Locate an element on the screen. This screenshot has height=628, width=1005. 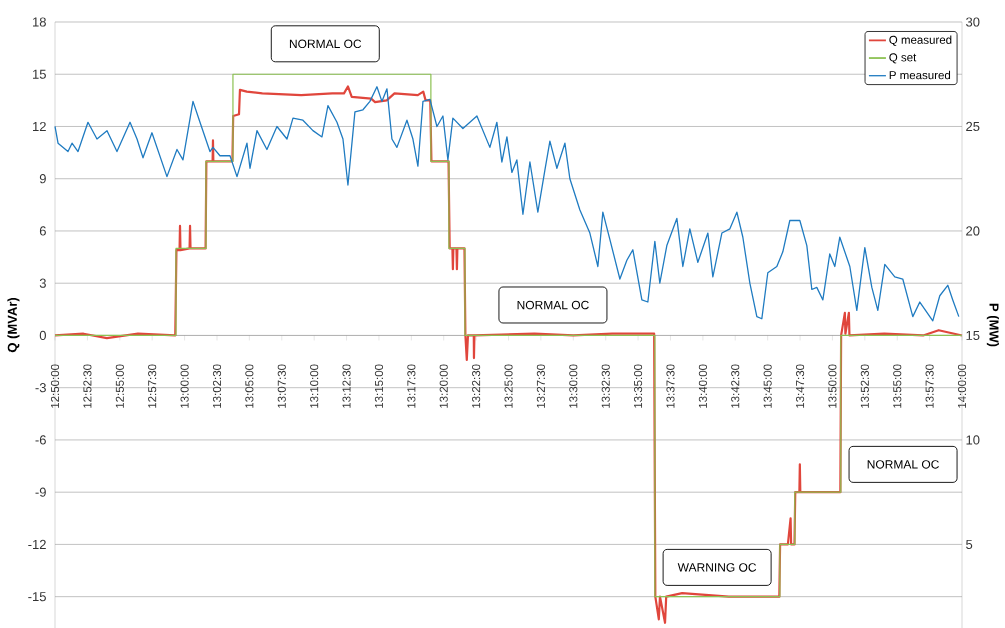
y2-tick-label: 10 is located at coordinates (973, 440).